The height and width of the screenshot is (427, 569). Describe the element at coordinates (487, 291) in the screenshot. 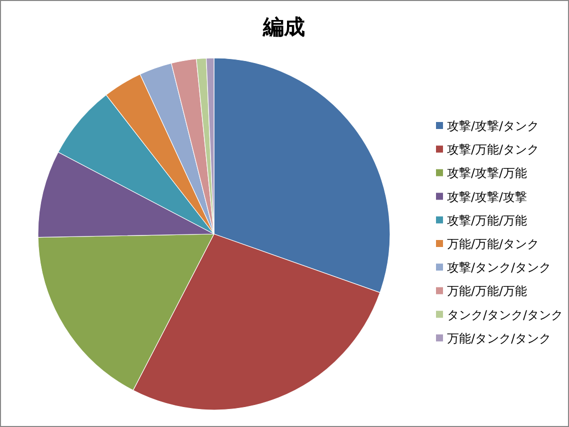

I see `legend-label: 万能/万能/万能` at that location.